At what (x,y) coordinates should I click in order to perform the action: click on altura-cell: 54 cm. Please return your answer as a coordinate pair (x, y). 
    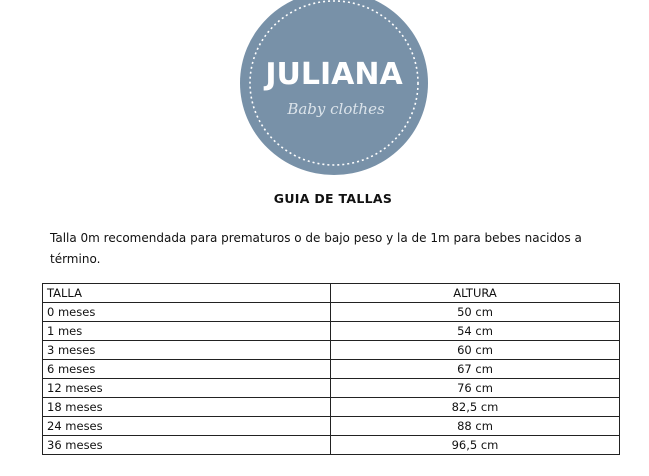
    Looking at the image, I should click on (475, 331).